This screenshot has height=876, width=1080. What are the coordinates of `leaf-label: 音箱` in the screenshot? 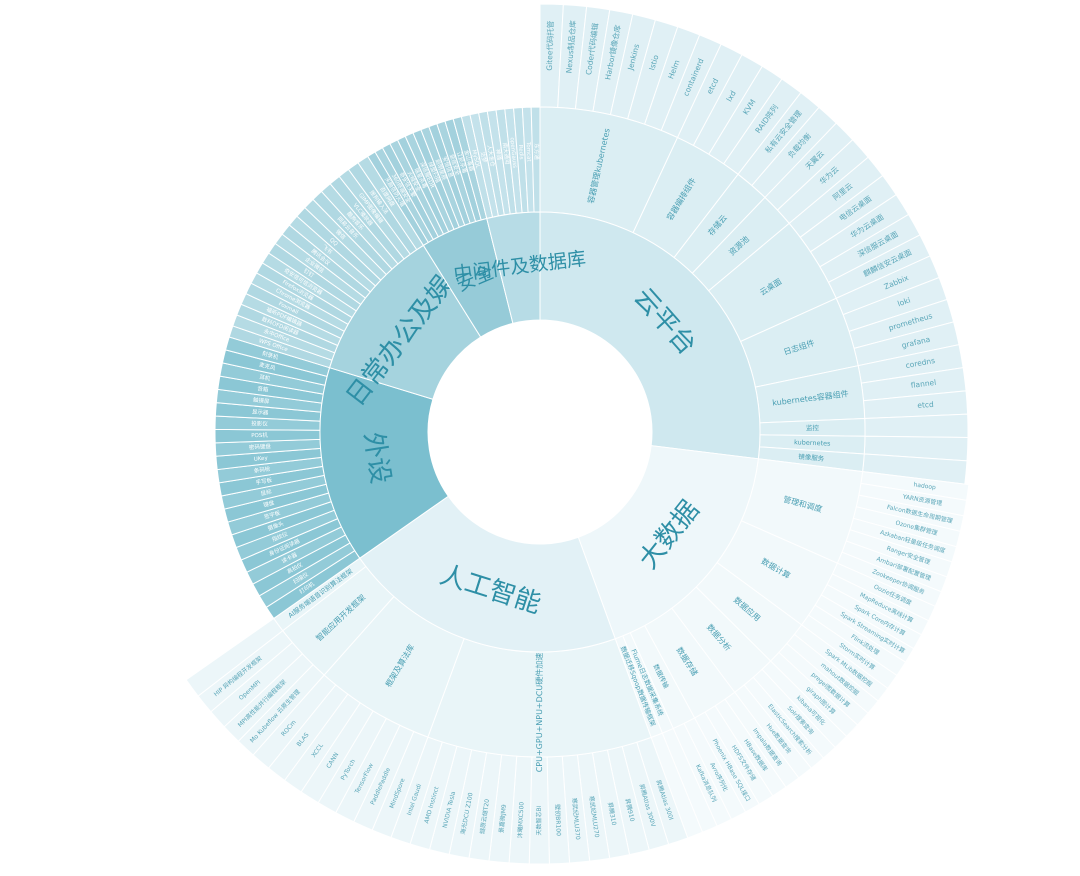 It's located at (263, 389).